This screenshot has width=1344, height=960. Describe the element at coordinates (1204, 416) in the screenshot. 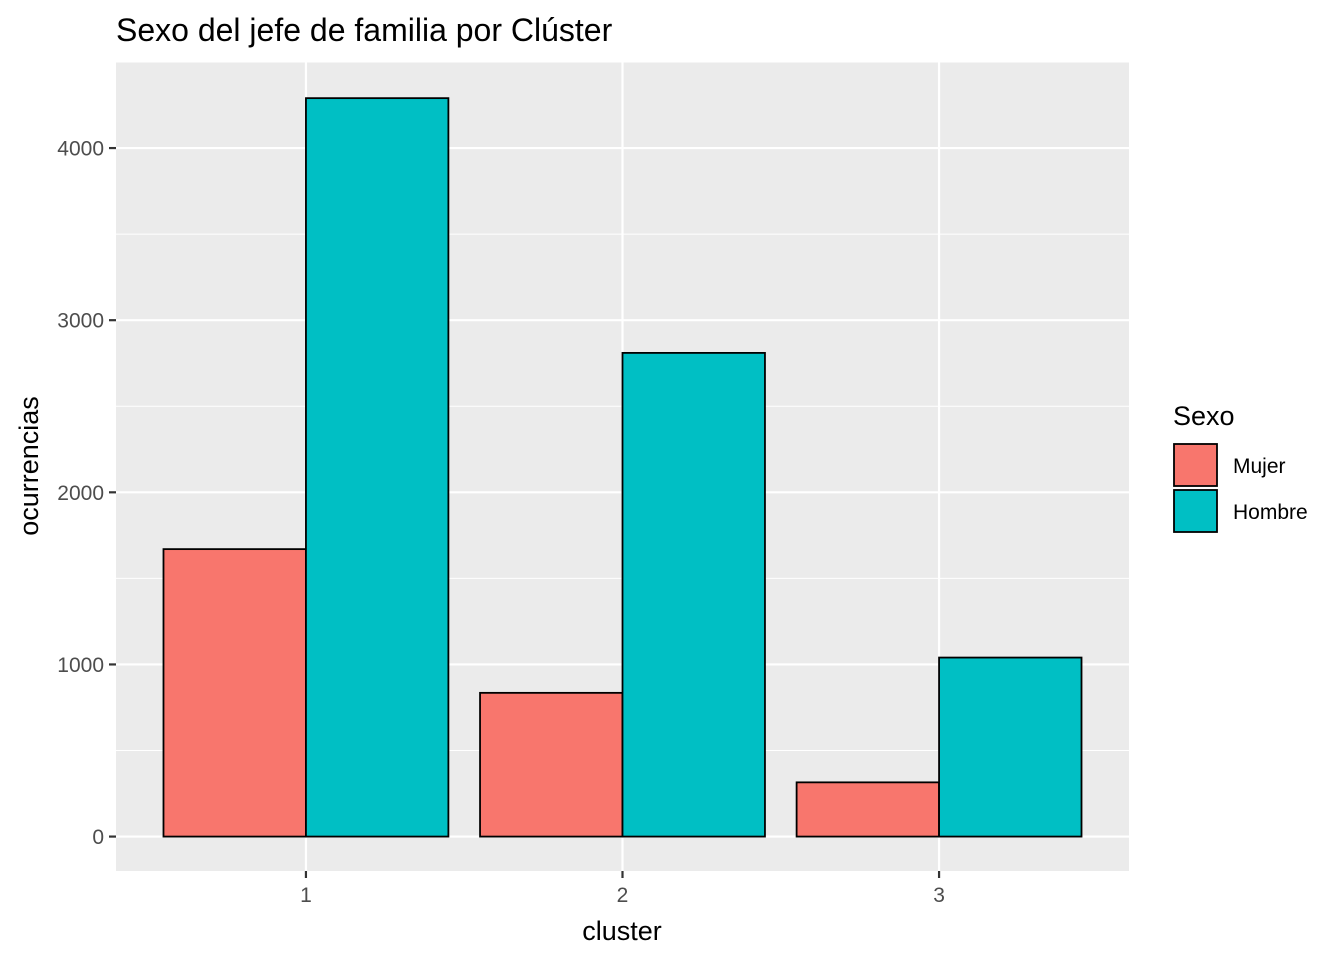

I see `legend-title: Sexo` at that location.